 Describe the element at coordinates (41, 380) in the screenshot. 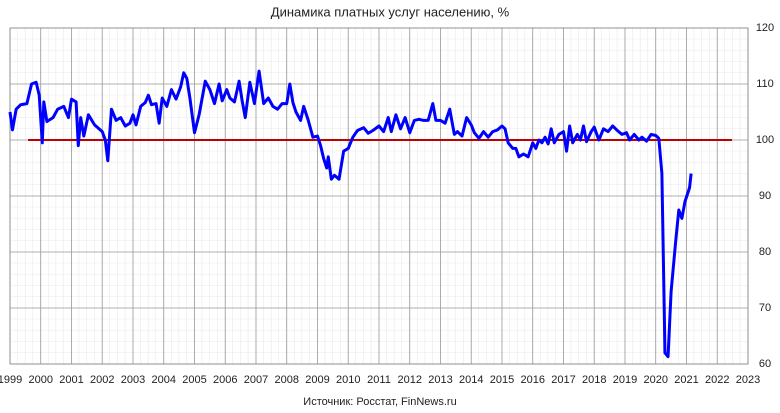

I see `x-tick-label: 2000` at that location.